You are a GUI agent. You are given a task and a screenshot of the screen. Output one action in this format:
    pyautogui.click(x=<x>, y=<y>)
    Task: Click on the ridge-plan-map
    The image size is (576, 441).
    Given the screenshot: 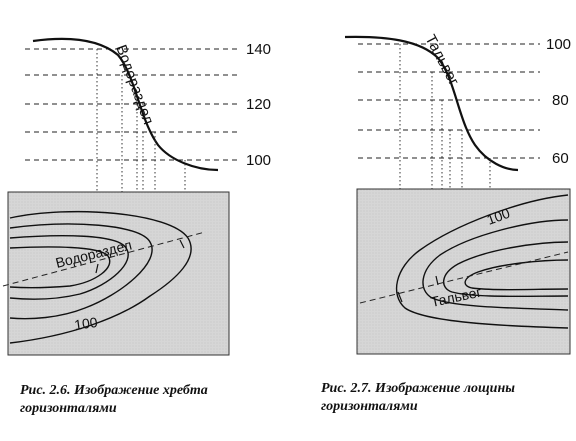 What is the action you would take?
    pyautogui.click(x=118, y=273)
    